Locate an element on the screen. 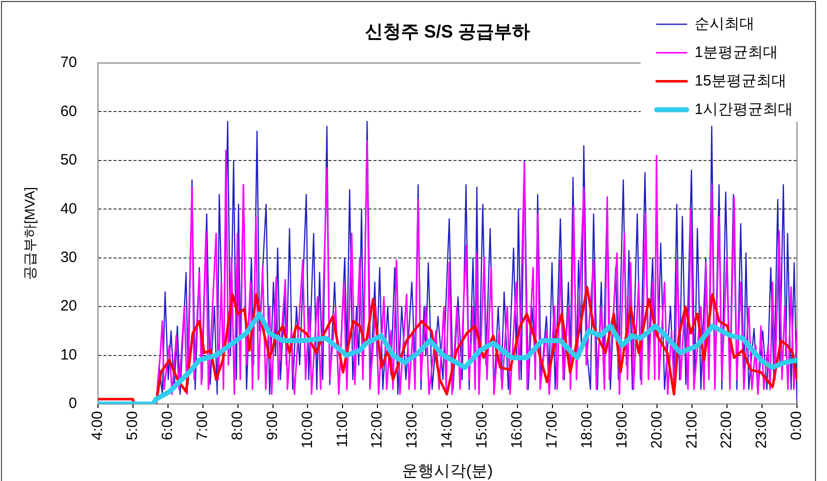  x-tick-label: 7:00 is located at coordinates (202, 425).